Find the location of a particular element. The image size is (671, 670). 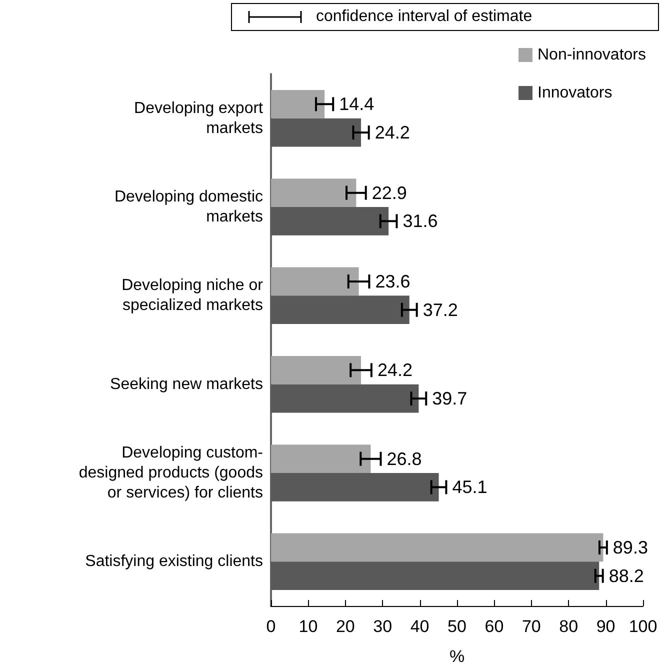

x-tick-label: 40 is located at coordinates (420, 626).